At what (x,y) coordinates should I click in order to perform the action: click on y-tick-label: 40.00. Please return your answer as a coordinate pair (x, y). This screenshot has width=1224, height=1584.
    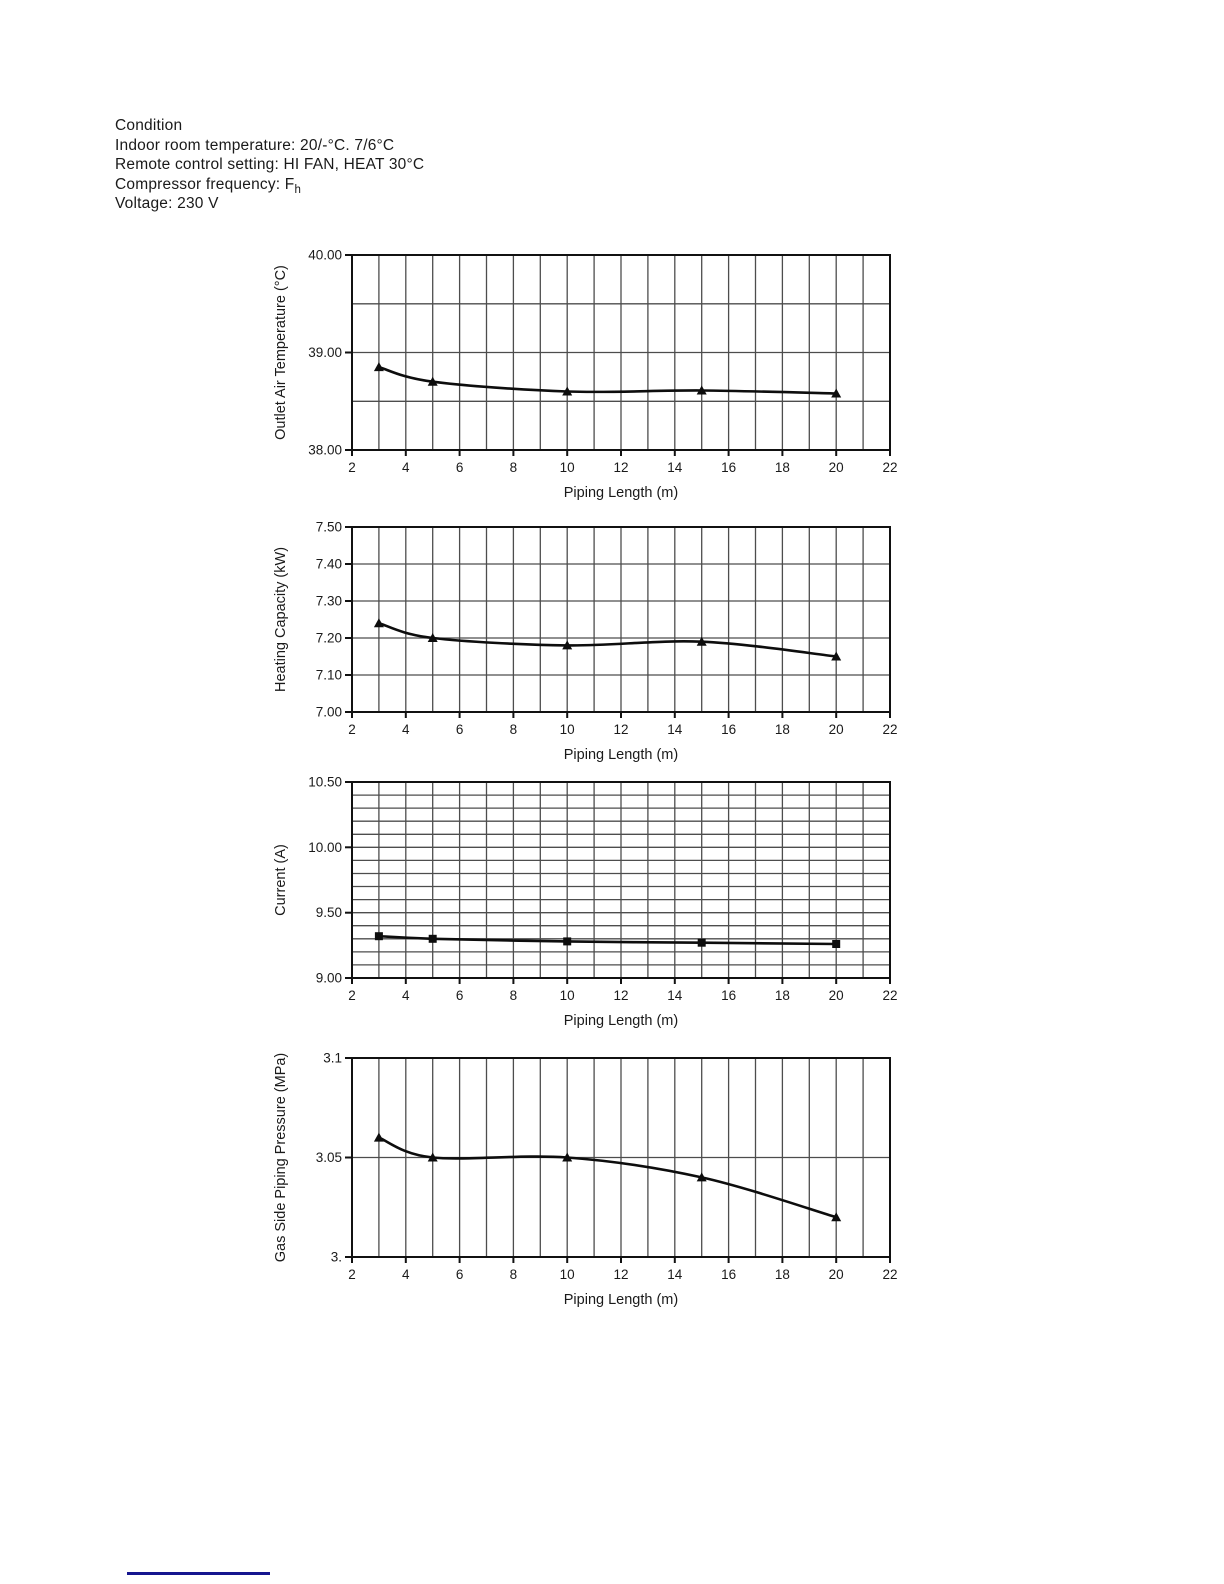
    Looking at the image, I should click on (325, 255).